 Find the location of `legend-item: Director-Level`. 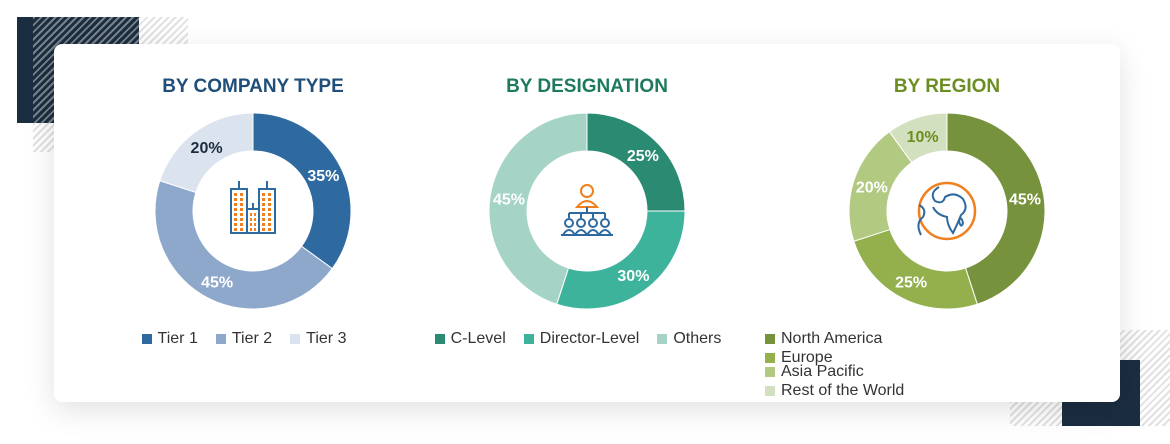

legend-item: Director-Level is located at coordinates (581, 339).